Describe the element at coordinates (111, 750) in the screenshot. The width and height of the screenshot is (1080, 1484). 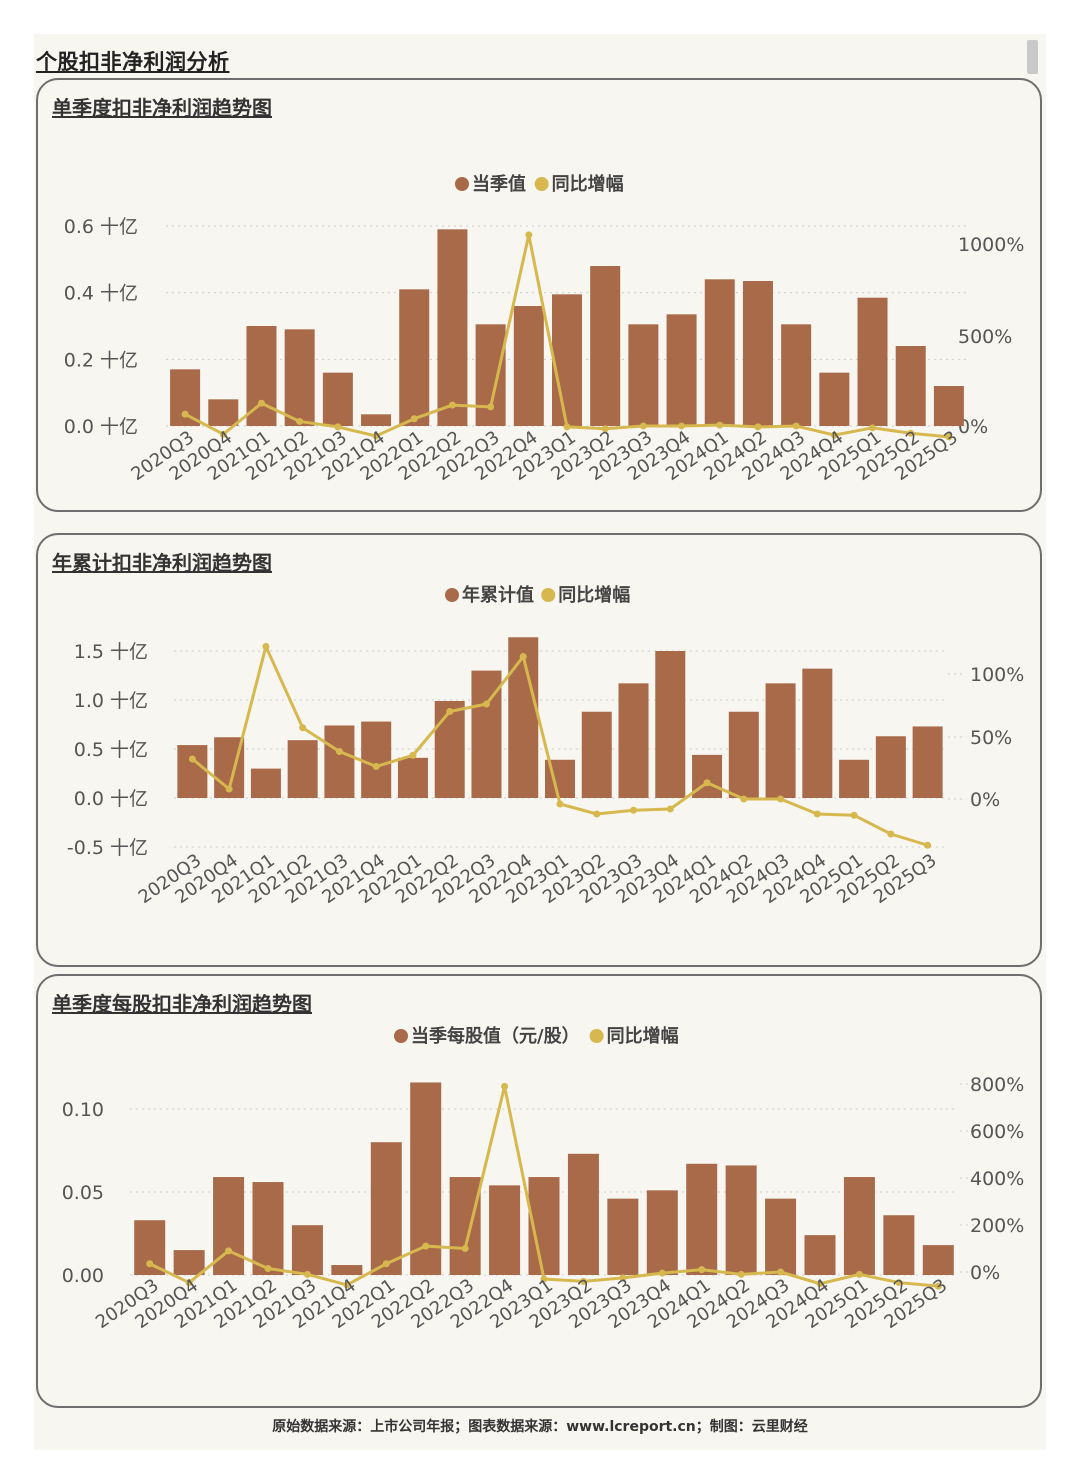
I see `y-tick-label: 0.5 十亿` at that location.